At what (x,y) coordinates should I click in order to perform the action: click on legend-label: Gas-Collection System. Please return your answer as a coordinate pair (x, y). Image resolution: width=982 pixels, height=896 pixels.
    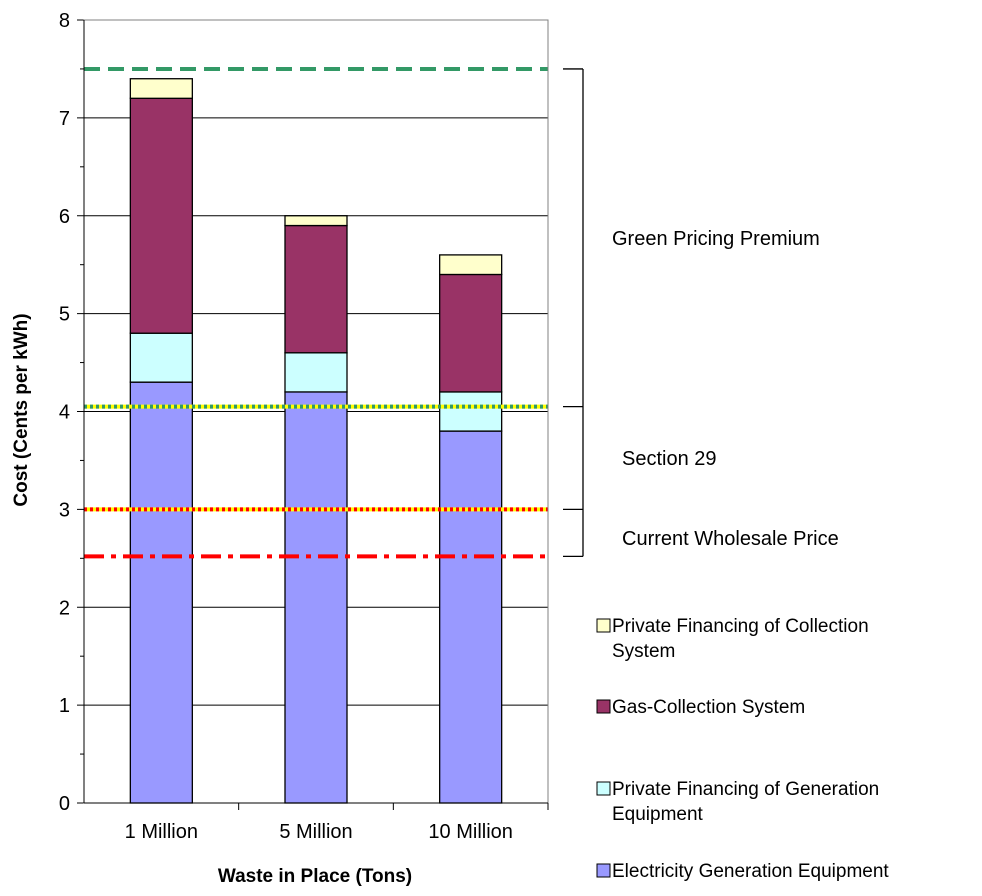
    Looking at the image, I should click on (708, 707).